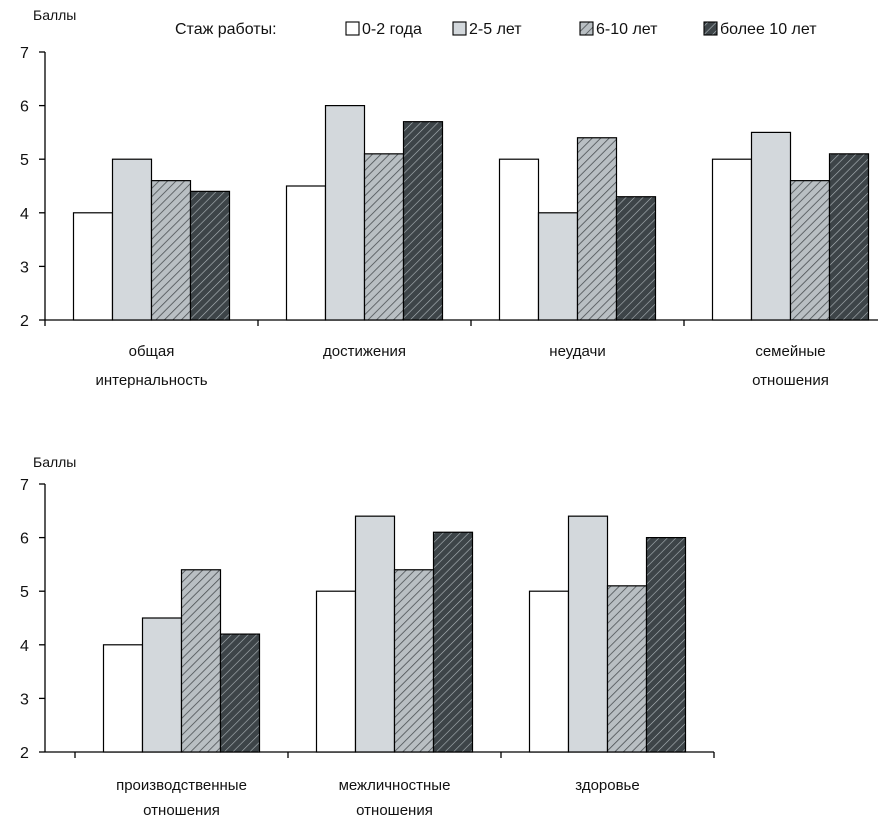 The image size is (881, 821). Describe the element at coordinates (768, 29) in the screenshot. I see `legend-label-4: более 10 лет` at that location.